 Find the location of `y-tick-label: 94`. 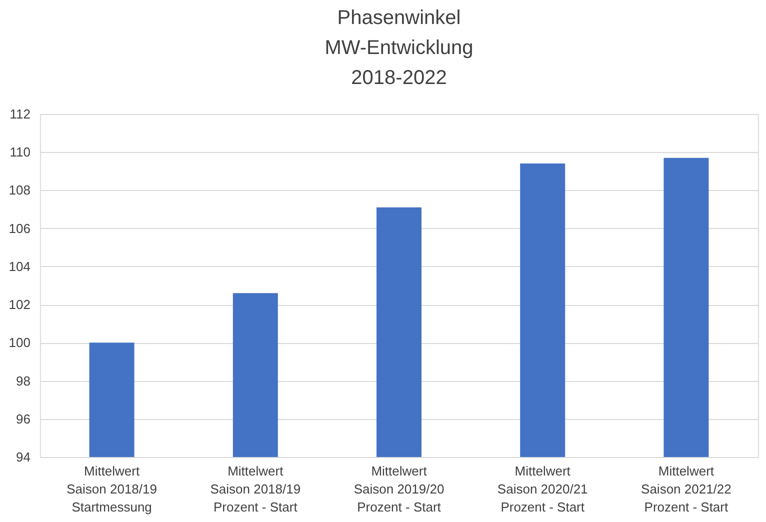

y-tick-label: 94 is located at coordinates (23, 457).